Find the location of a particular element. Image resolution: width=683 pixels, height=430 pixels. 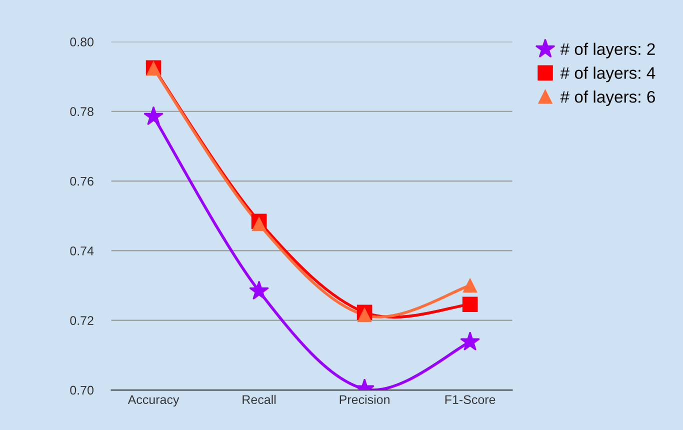

x-tick-label: Precision is located at coordinates (365, 399).